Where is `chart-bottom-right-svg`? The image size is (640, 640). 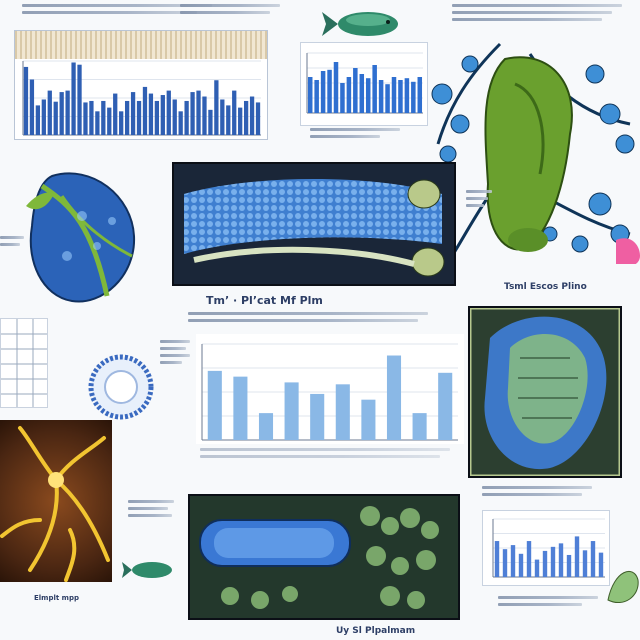 chart-bottom-right-svg is located at coordinates (548, 548).